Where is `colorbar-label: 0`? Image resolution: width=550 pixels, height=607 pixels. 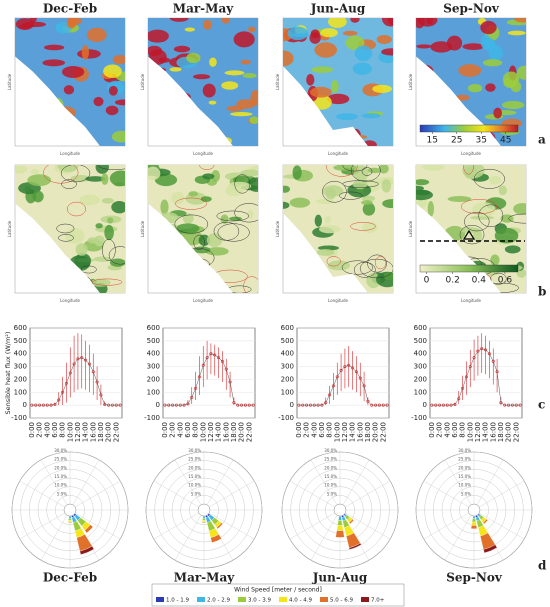 colorbar-label: 0 is located at coordinates (427, 281).